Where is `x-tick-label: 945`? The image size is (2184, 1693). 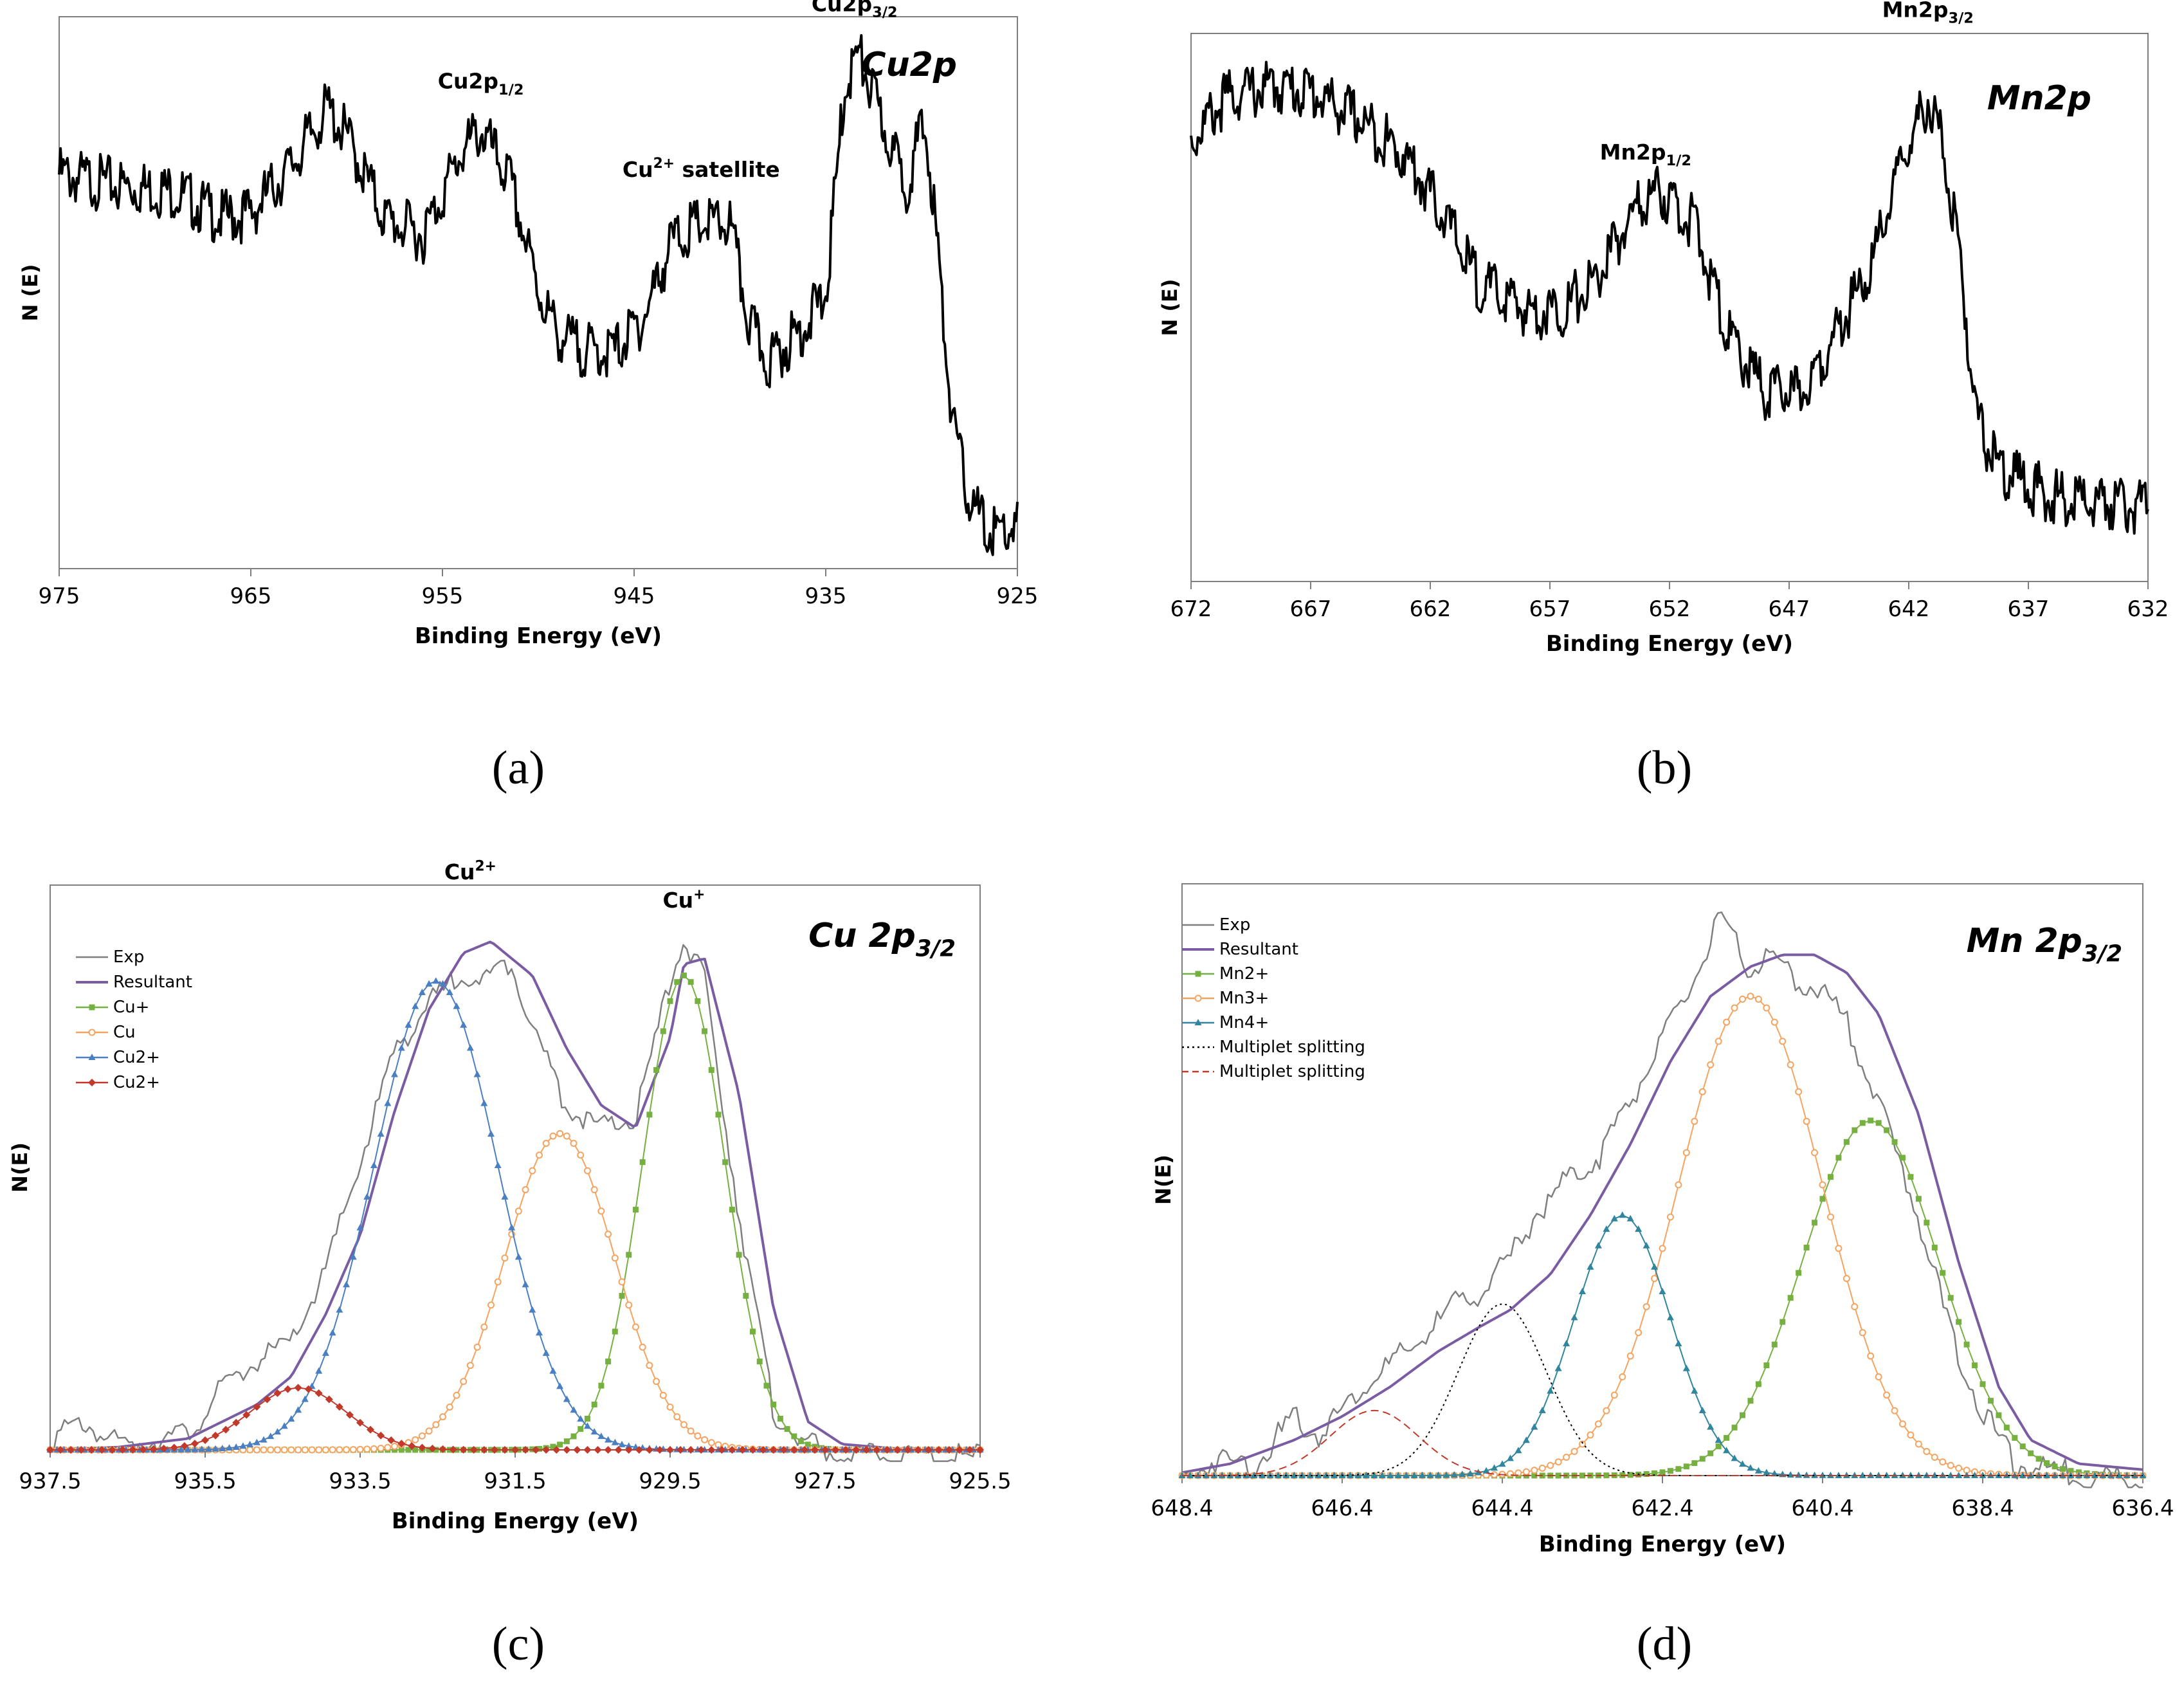
x-tick-label: 945 is located at coordinates (635, 596).